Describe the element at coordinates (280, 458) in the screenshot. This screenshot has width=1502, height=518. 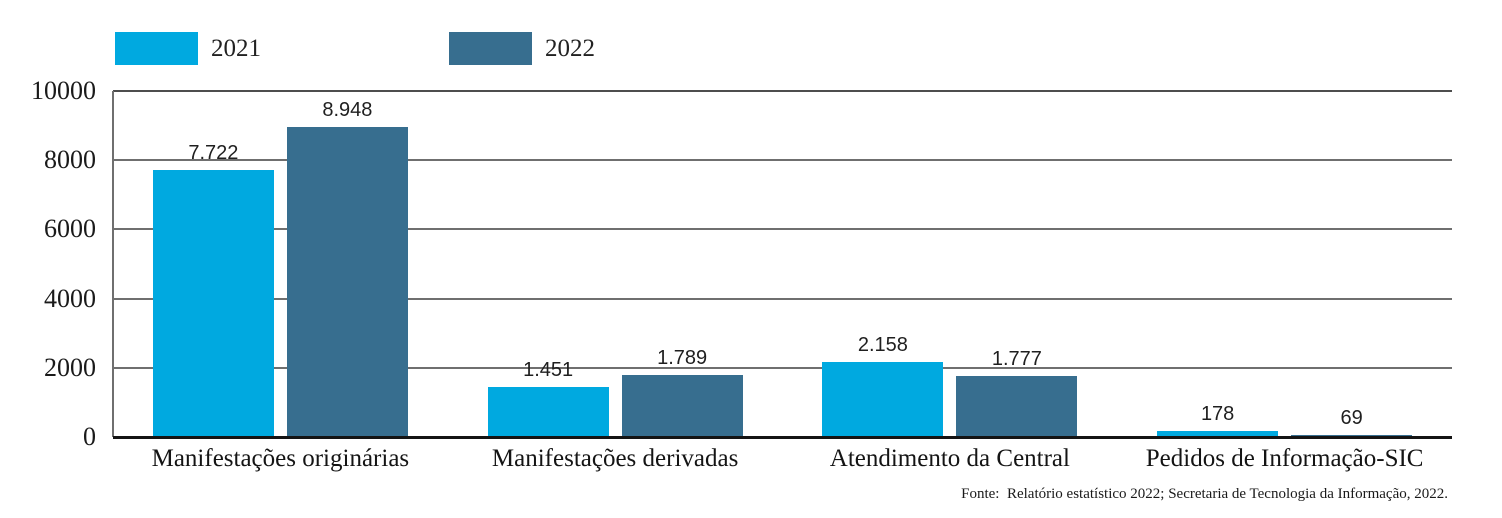
I see `category-label-1: Manifestações originárias` at that location.